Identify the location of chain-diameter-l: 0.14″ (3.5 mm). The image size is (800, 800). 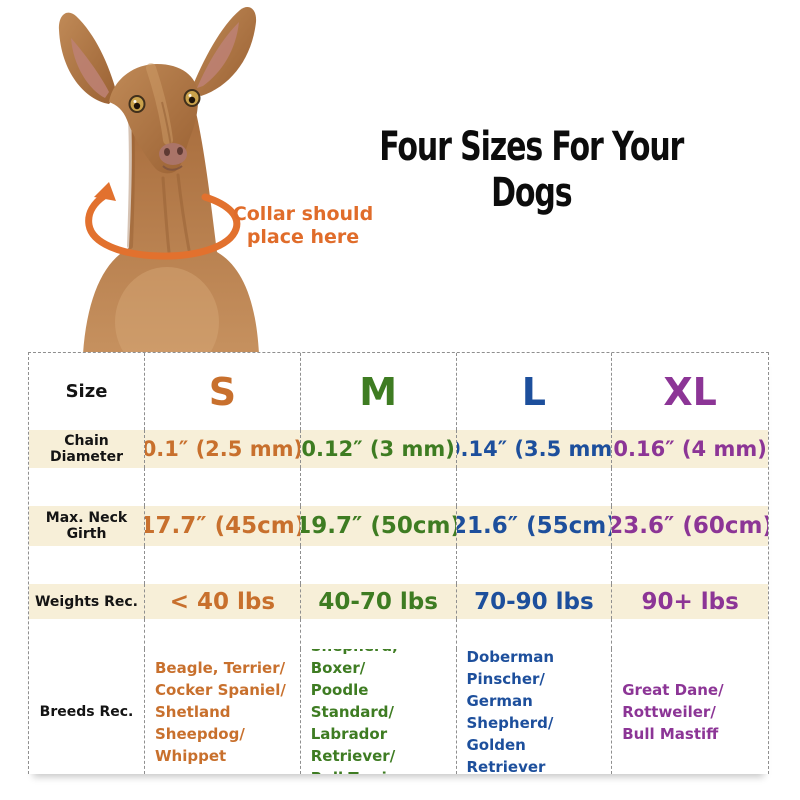
(534, 449).